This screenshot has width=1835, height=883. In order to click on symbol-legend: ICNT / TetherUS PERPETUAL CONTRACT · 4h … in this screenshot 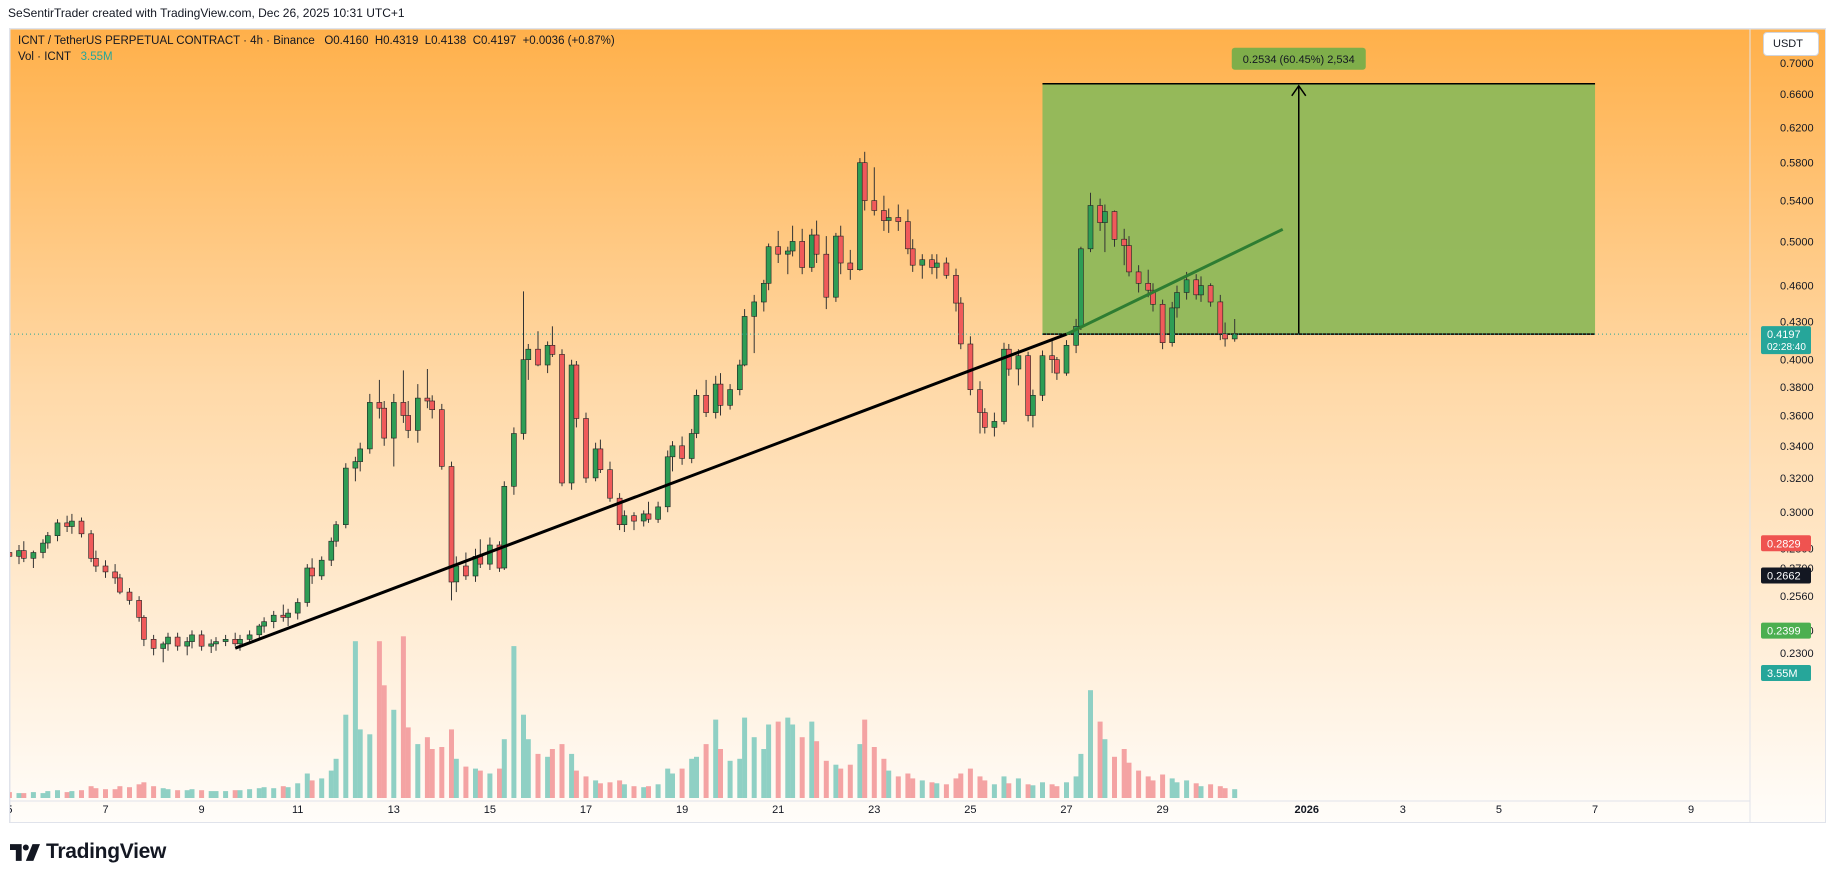, I will do `click(316, 41)`.